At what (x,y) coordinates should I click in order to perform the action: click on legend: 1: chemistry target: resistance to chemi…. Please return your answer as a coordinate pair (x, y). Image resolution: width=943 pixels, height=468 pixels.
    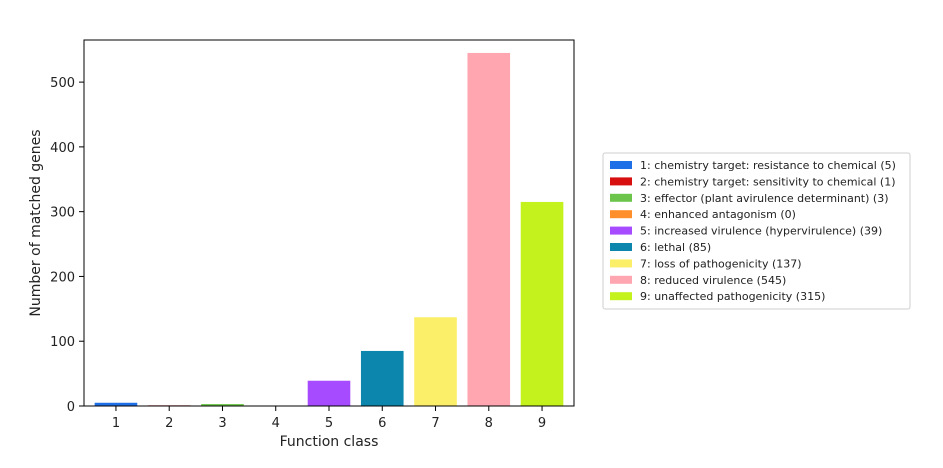
    Looking at the image, I should click on (756, 231).